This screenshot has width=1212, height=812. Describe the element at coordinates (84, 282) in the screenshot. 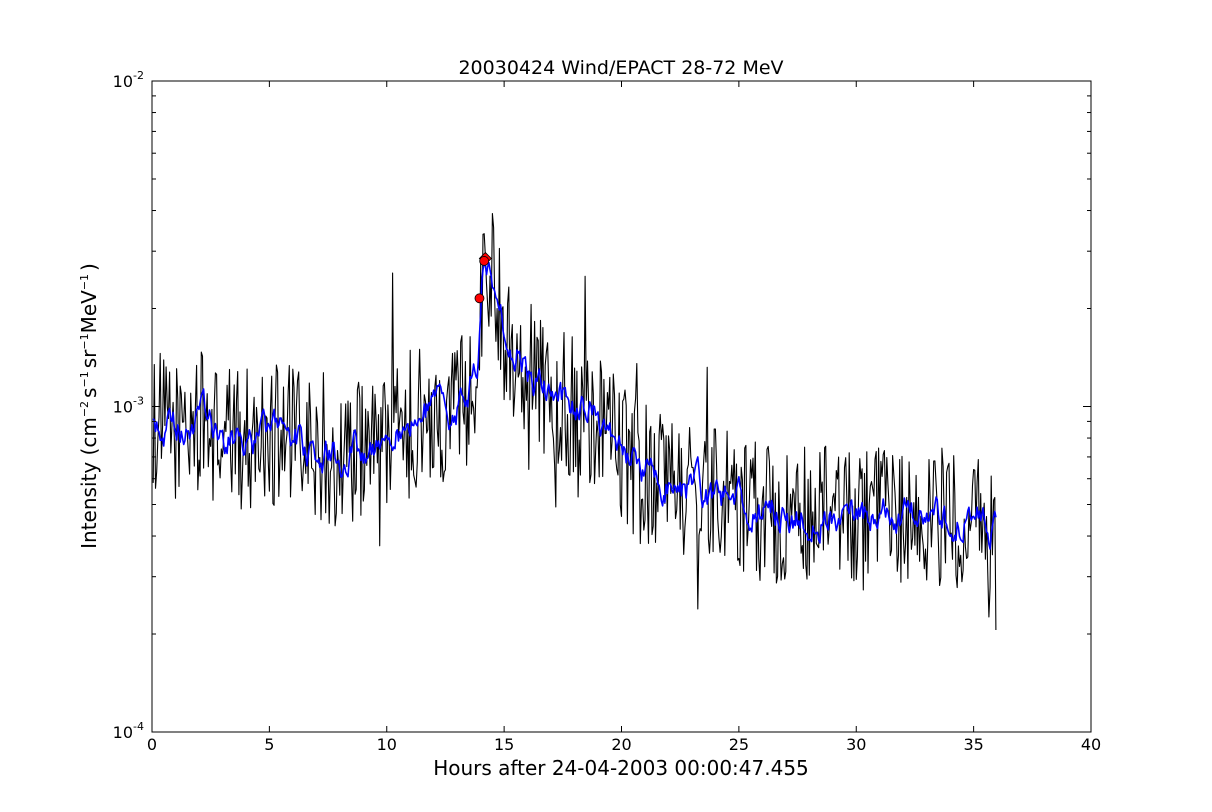

I see `y-axis-label-exp4: −1` at that location.